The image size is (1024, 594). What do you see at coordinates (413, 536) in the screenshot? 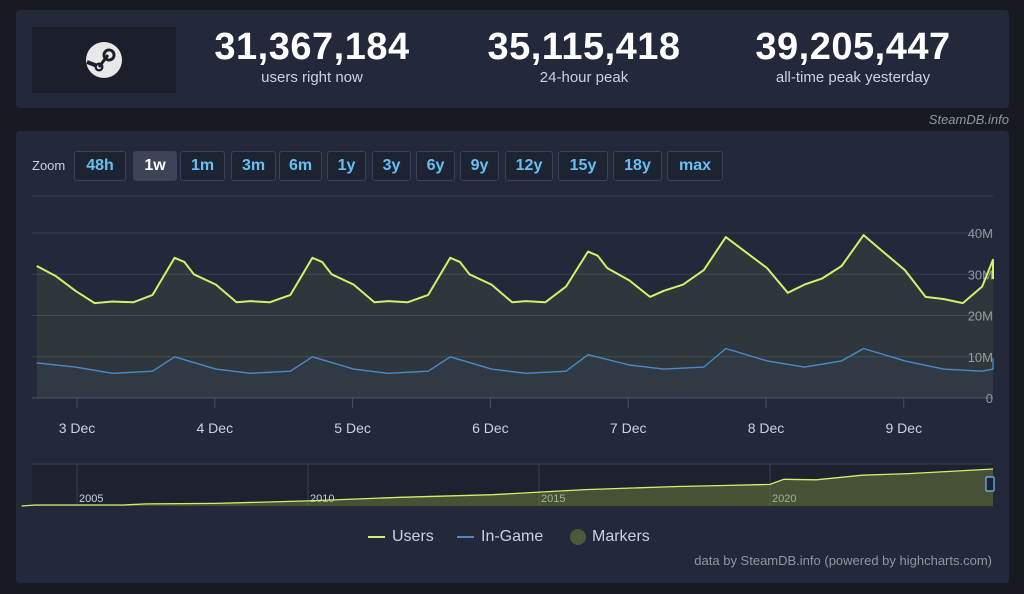
I see `legend-users-label: Users` at bounding box center [413, 536].